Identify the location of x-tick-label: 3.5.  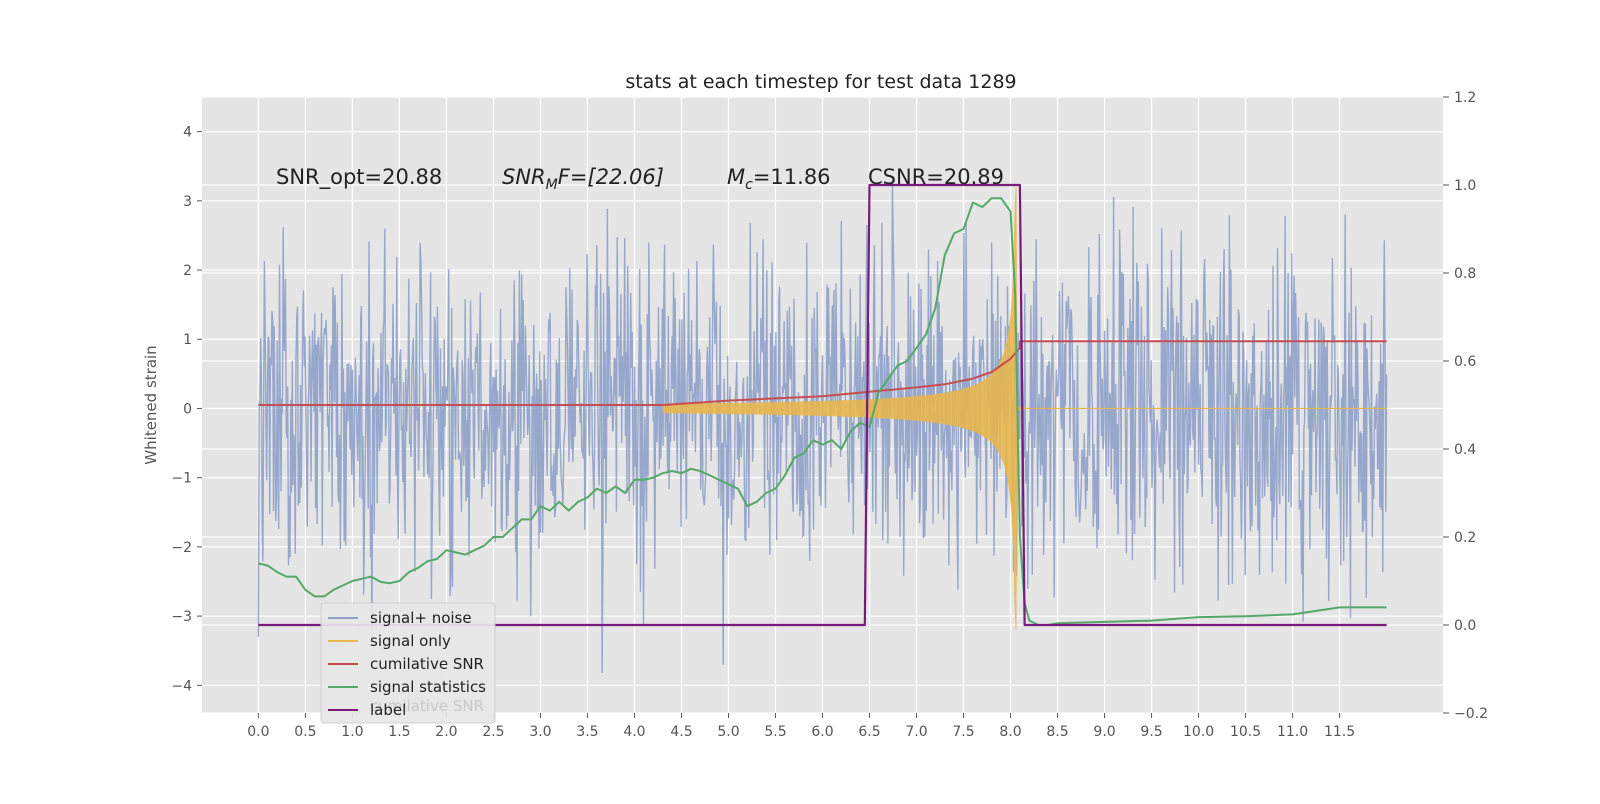
(587, 732).